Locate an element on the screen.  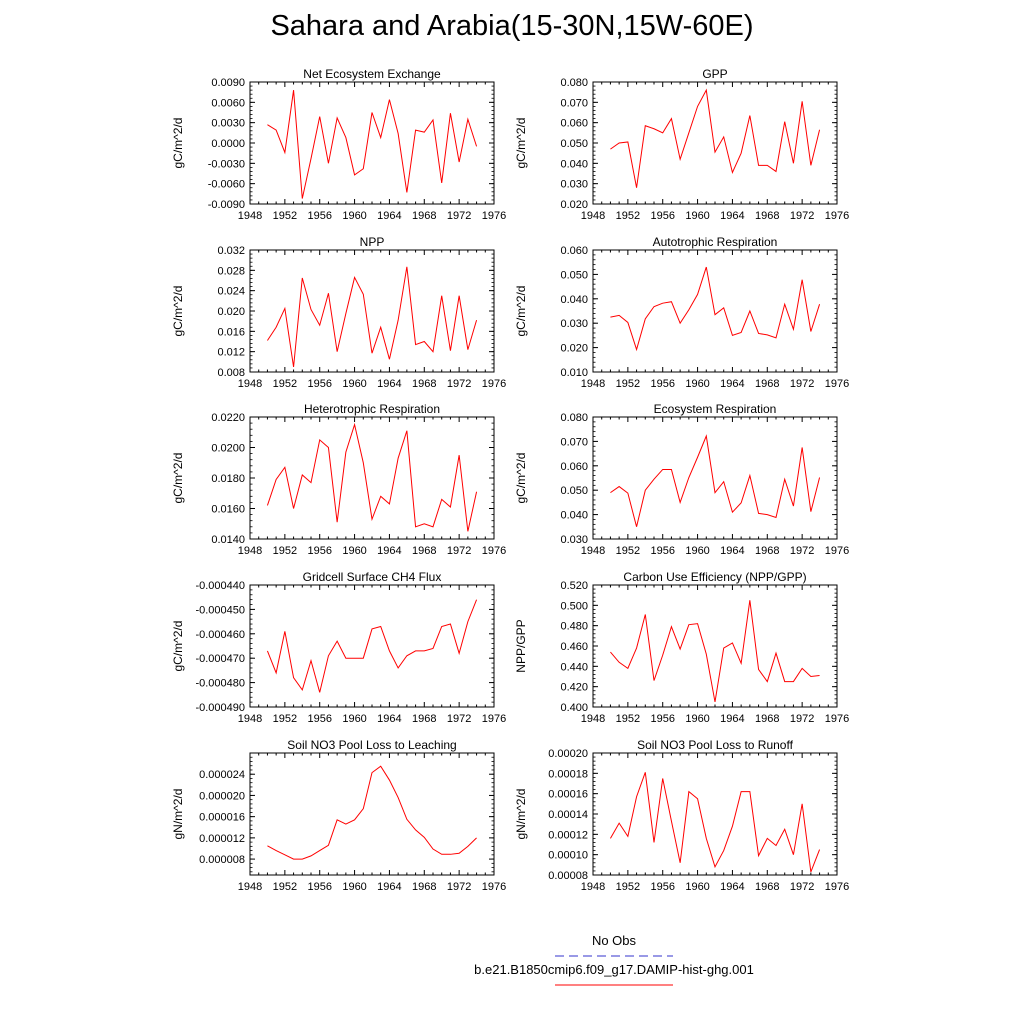
chart-title: Autotrophic Respiration is located at coordinates (715, 242).